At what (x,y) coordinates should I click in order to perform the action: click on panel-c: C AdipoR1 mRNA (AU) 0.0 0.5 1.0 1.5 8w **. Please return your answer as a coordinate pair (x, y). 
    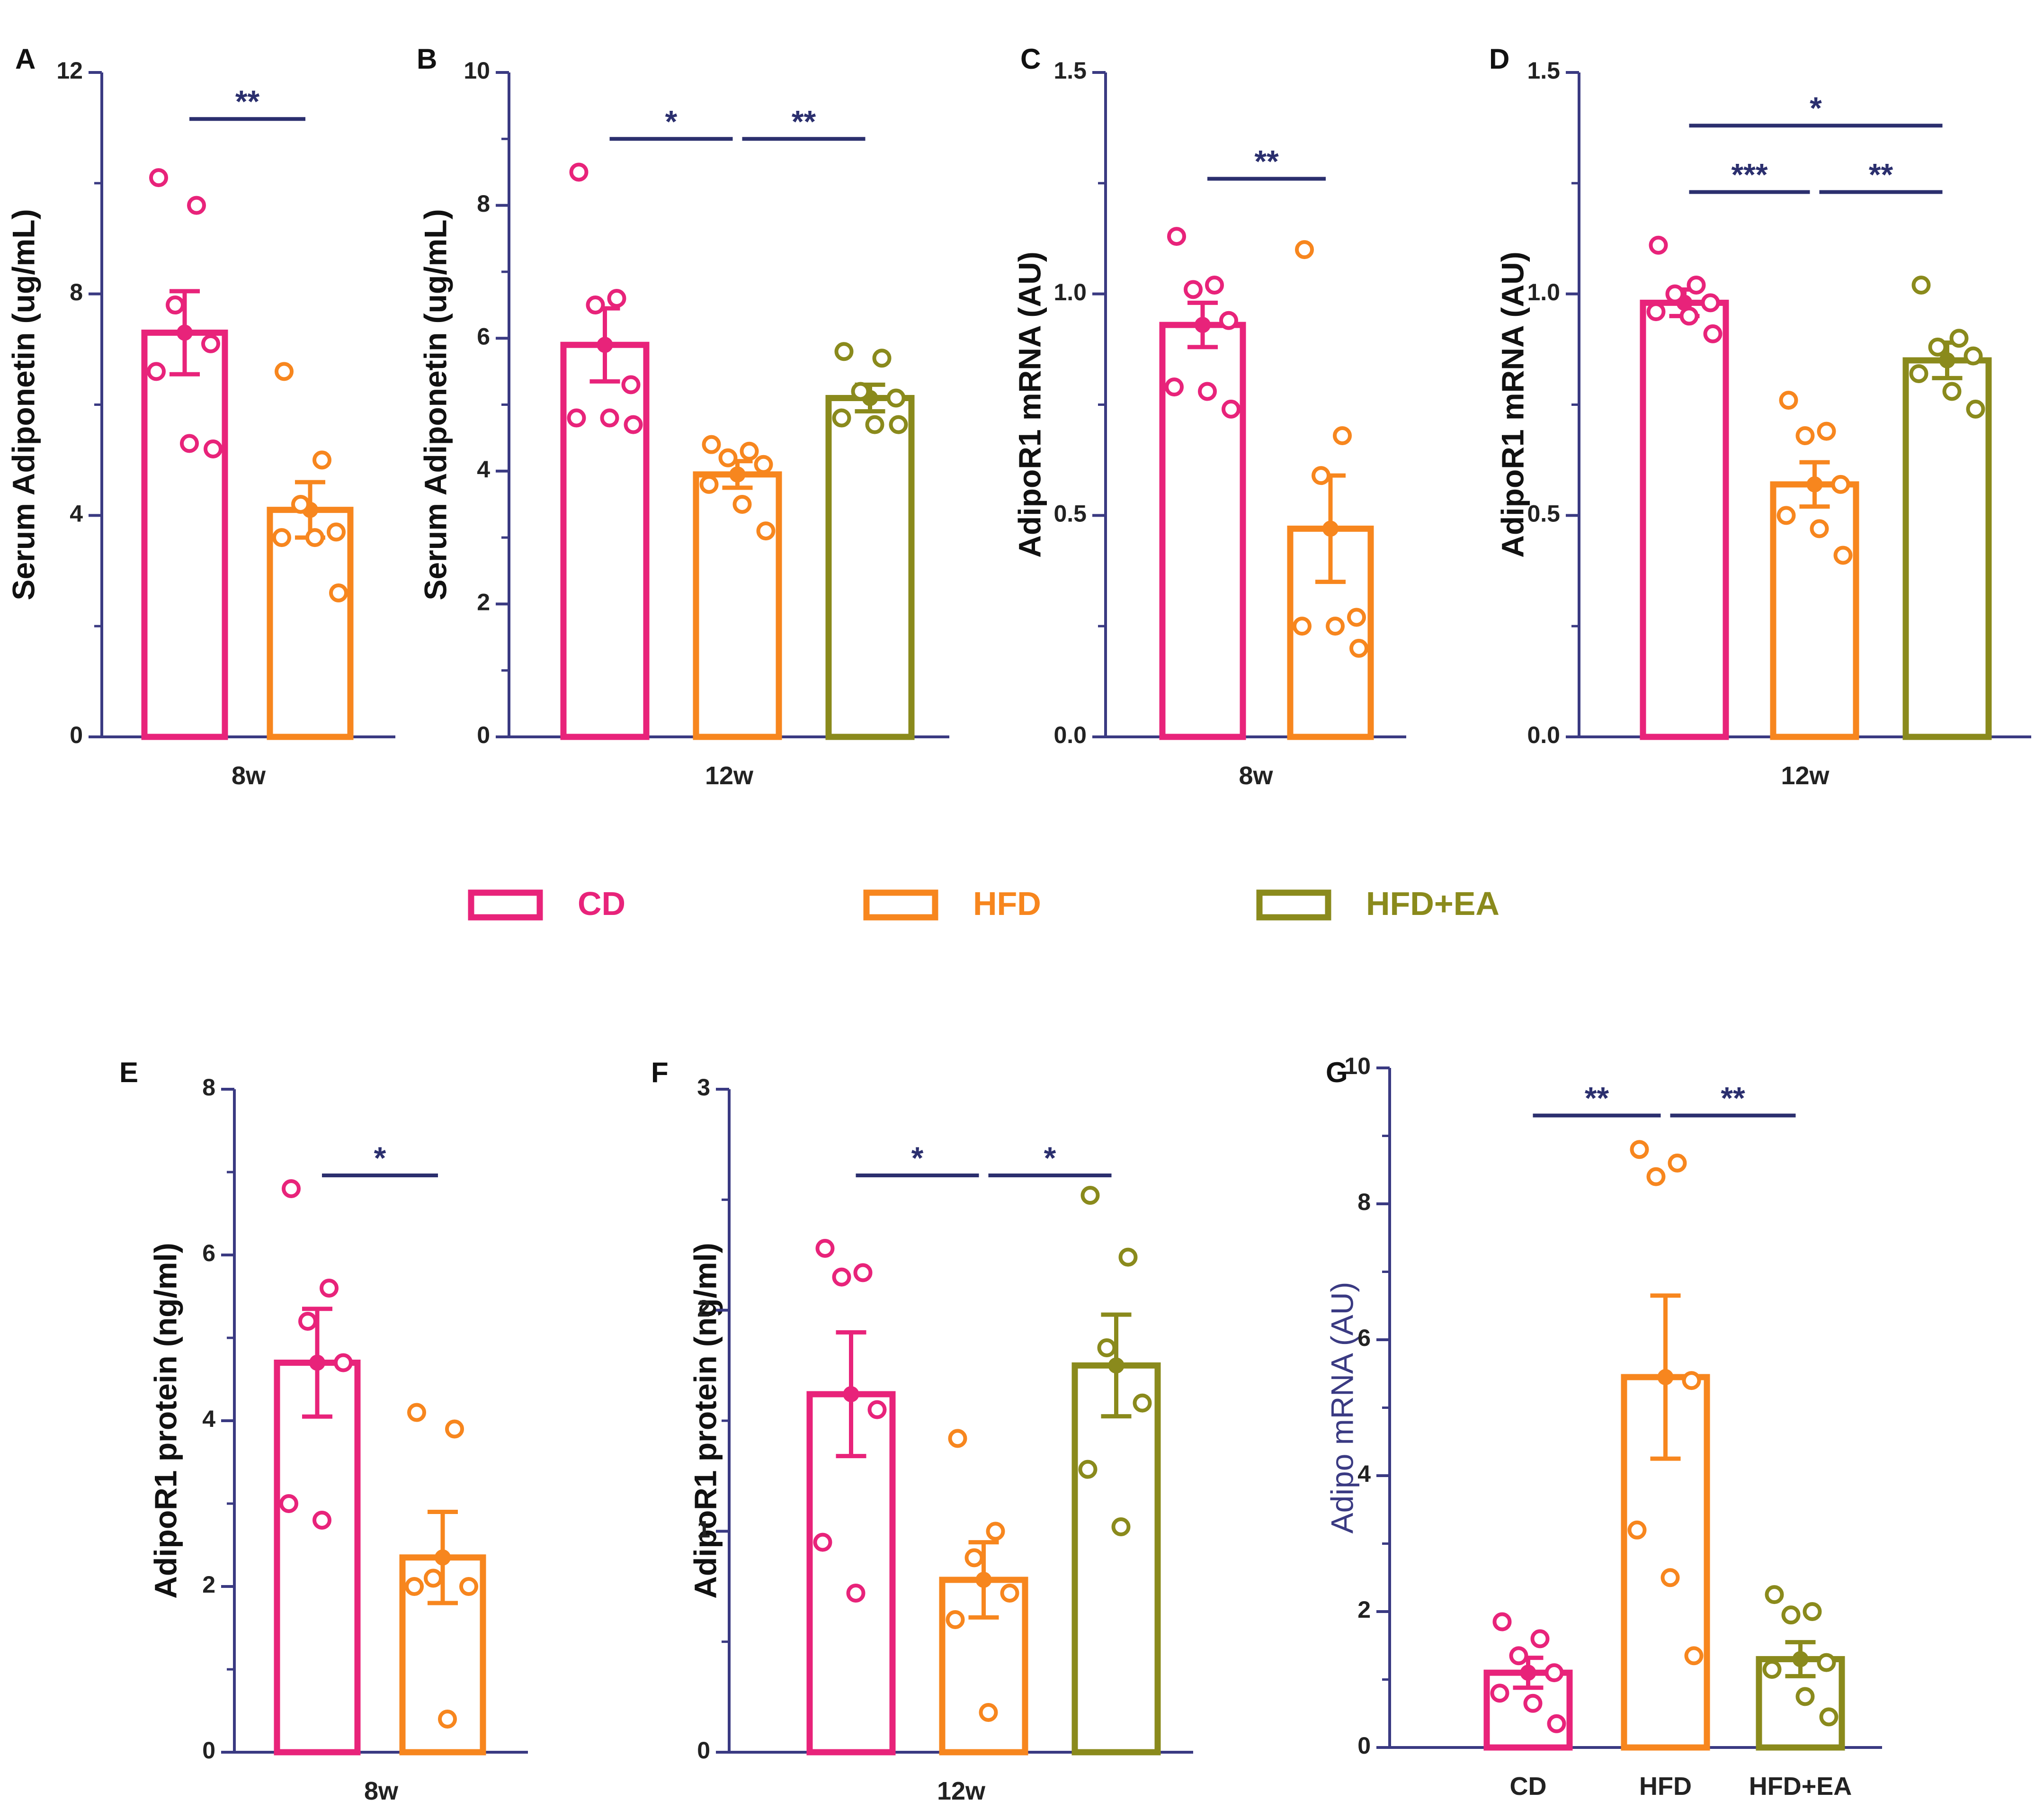
    Looking at the image, I should click on (1209, 416).